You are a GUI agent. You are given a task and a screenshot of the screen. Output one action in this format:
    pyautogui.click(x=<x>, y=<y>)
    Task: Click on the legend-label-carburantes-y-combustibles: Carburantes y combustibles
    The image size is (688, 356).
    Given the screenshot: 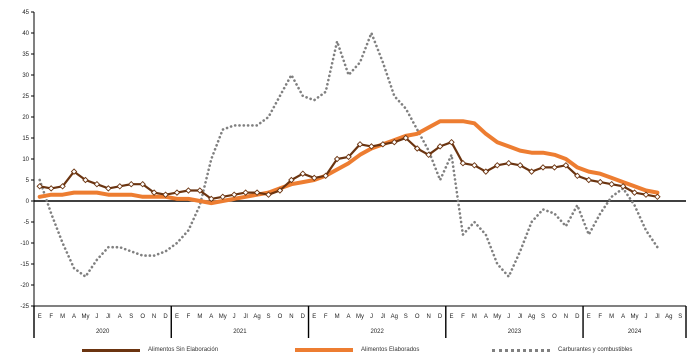 What is the action you would take?
    pyautogui.click(x=595, y=350)
    